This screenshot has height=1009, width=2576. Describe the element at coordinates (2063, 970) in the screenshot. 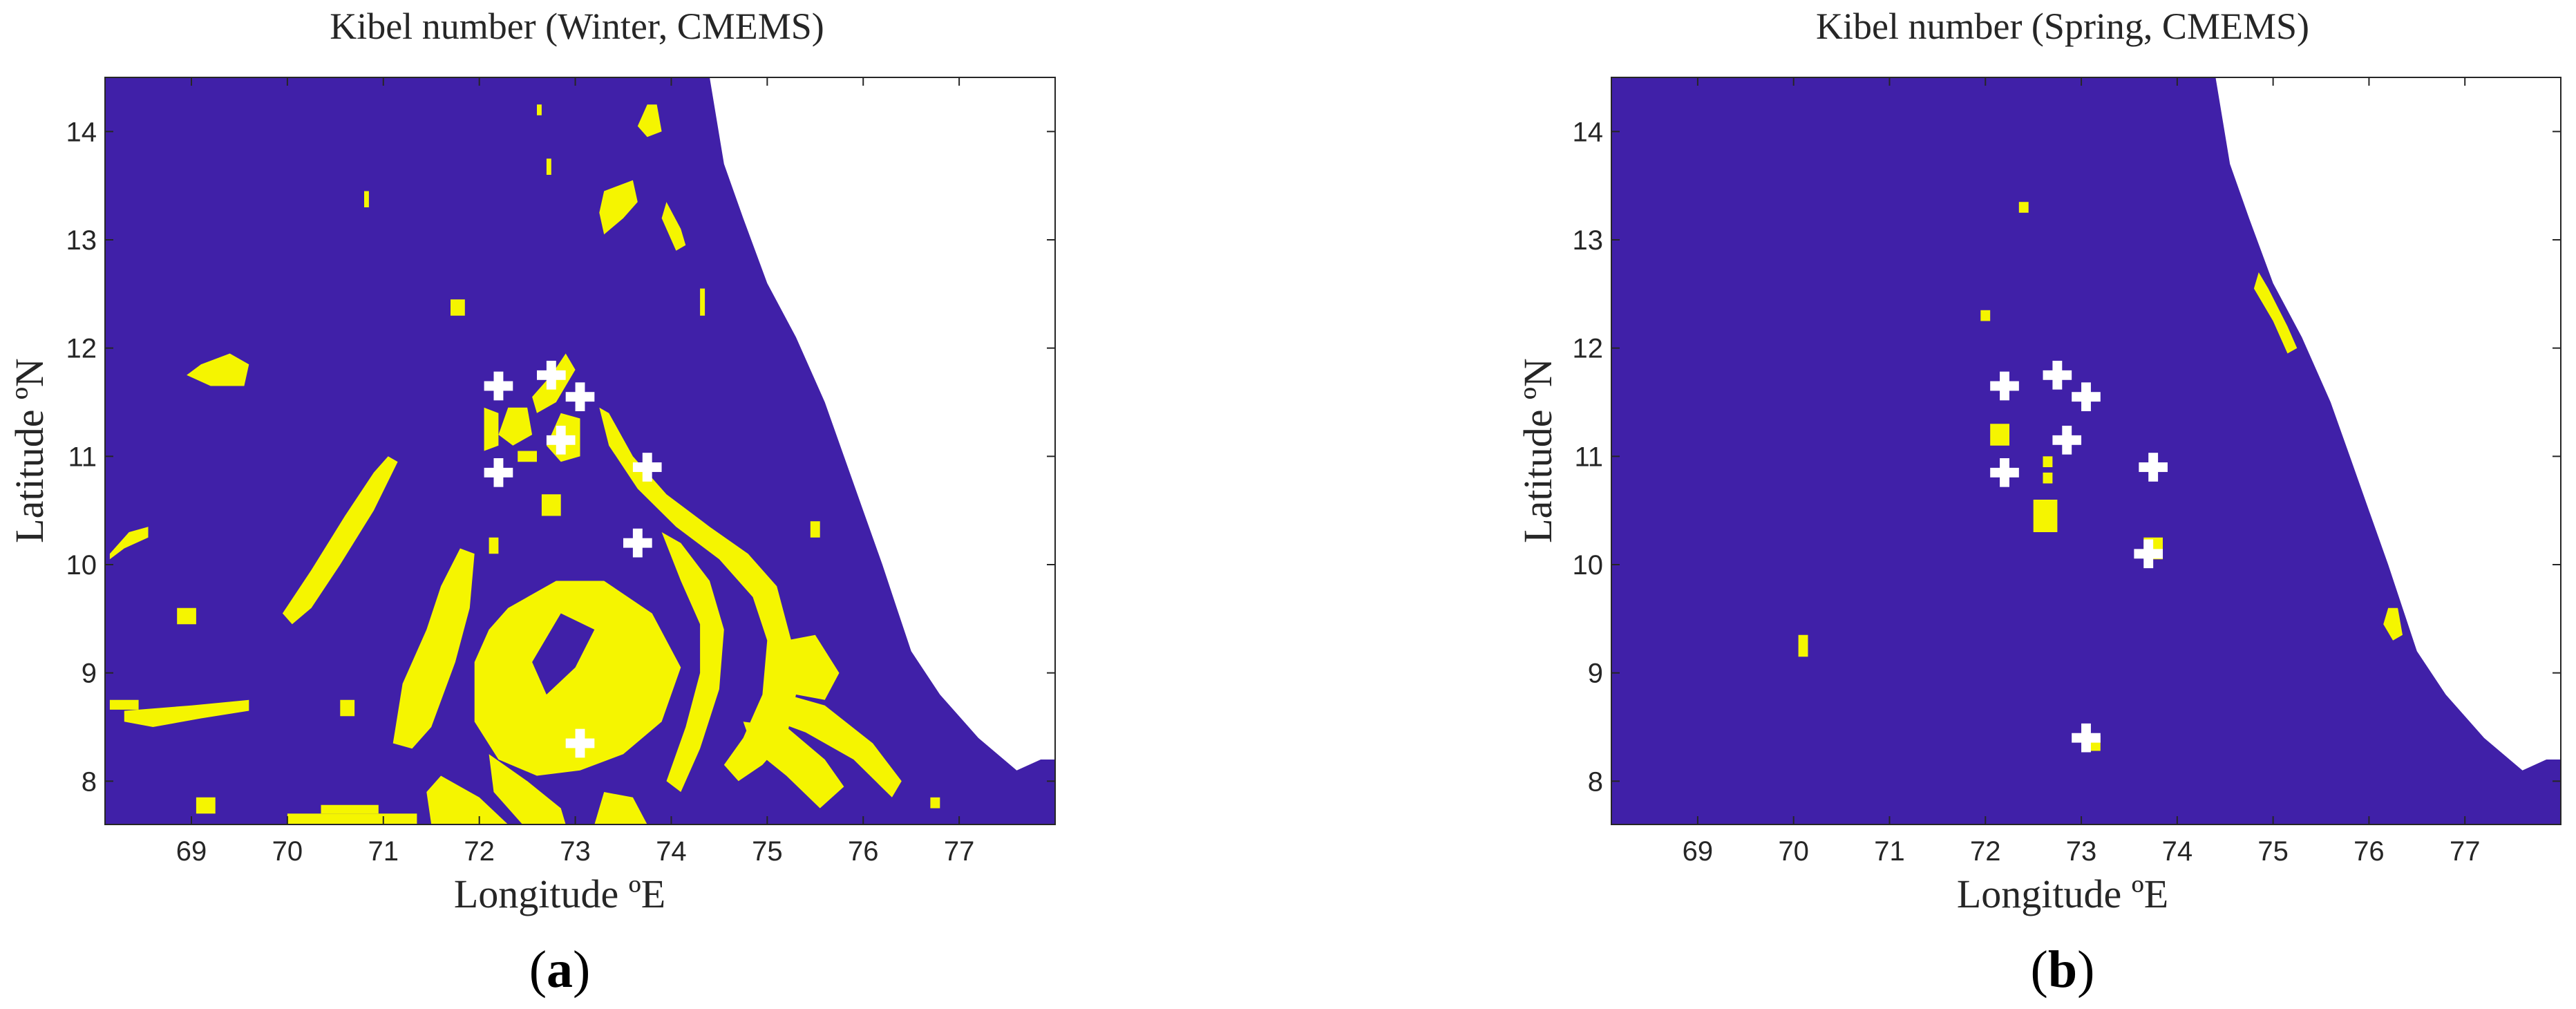

I see `panel-label: (b)` at that location.